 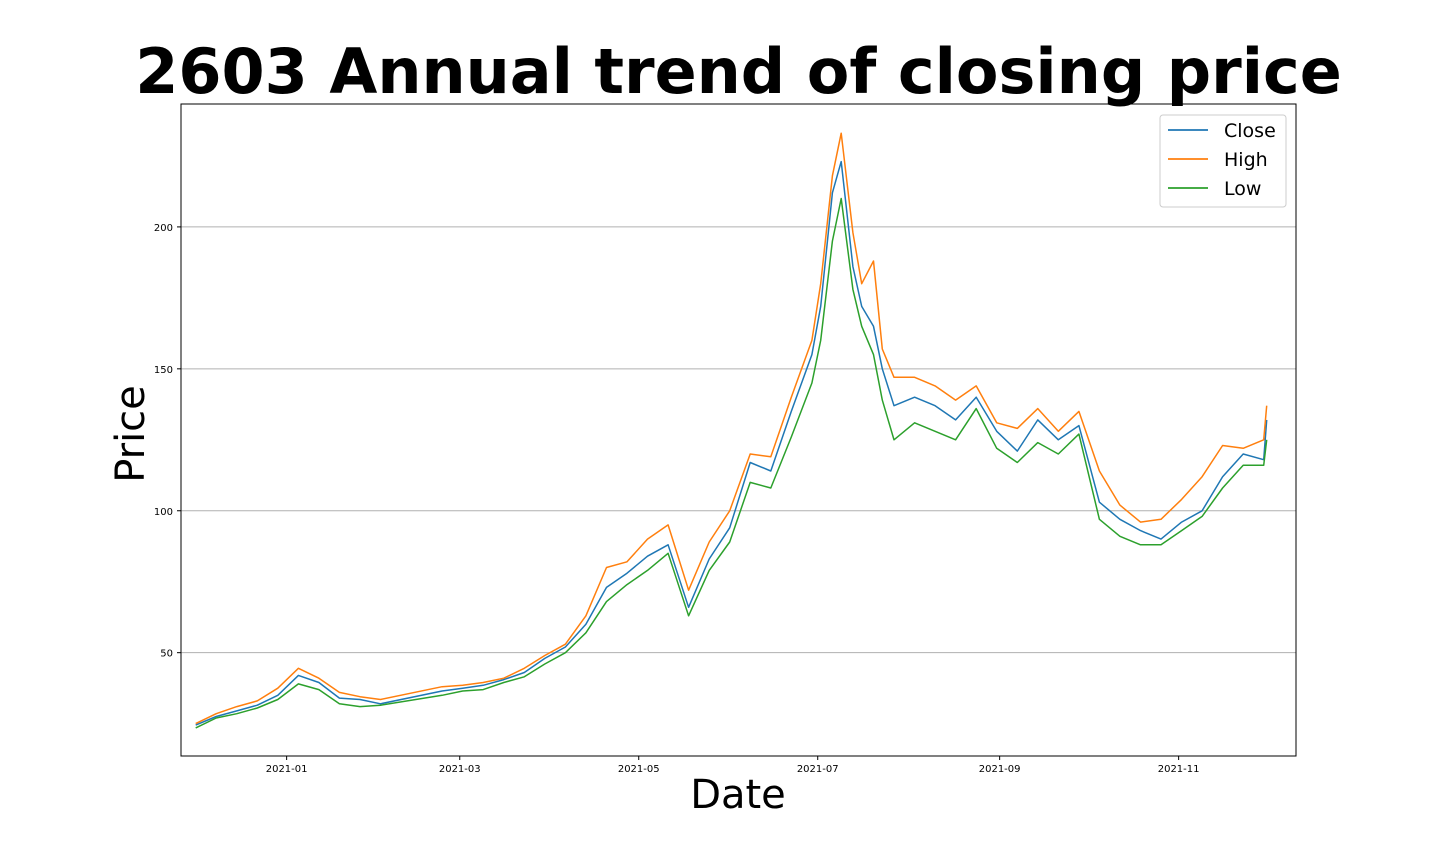 I want to click on legend-box, so click(x=1223, y=161).